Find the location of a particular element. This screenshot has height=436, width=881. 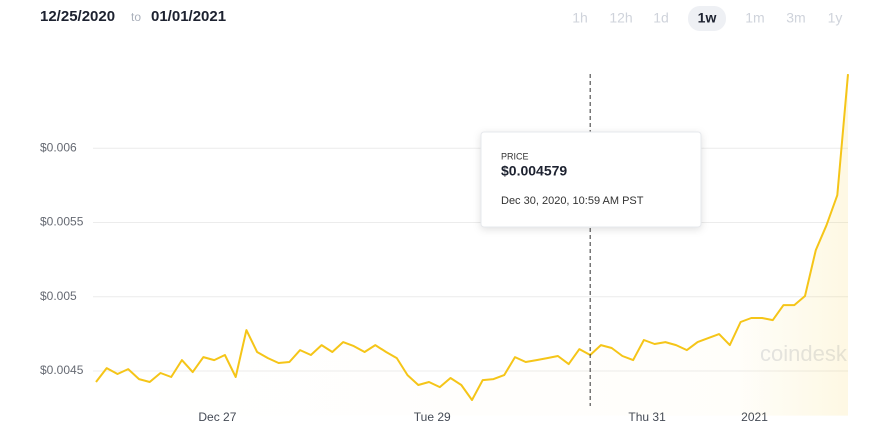

range-button: 1y is located at coordinates (835, 18).